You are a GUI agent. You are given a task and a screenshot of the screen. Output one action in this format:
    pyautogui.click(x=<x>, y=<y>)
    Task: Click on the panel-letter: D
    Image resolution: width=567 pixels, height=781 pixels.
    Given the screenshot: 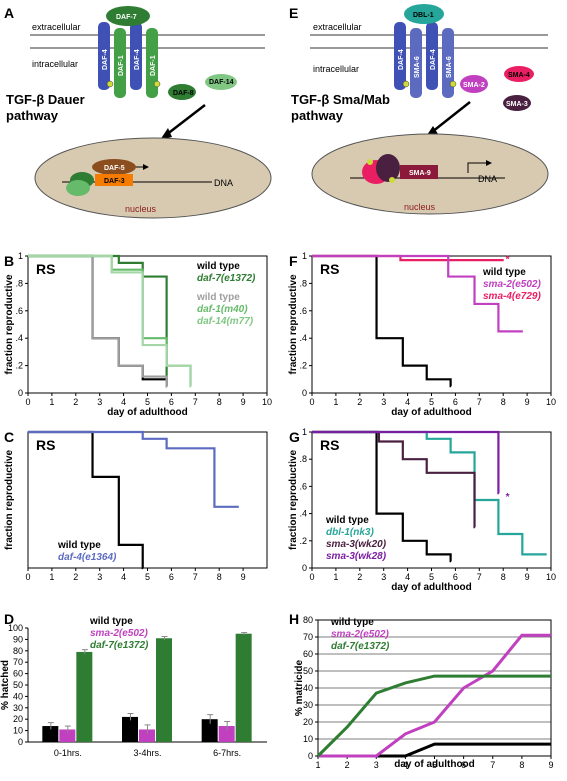 What is the action you would take?
    pyautogui.click(x=9, y=619)
    